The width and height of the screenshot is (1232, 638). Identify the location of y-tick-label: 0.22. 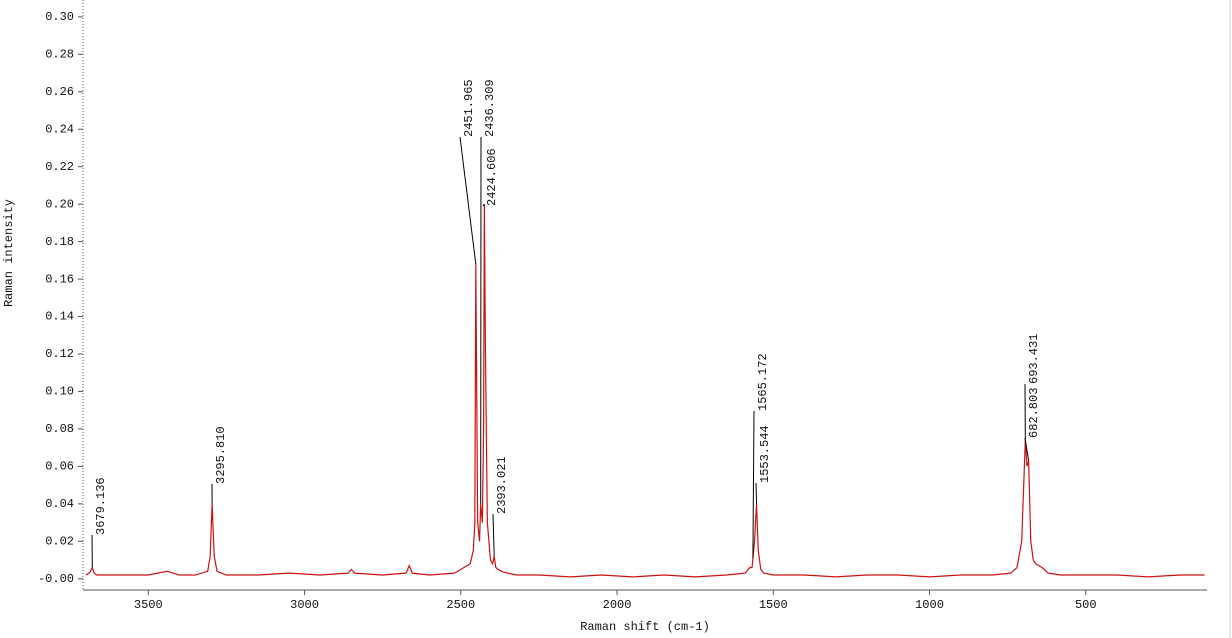
(59, 167).